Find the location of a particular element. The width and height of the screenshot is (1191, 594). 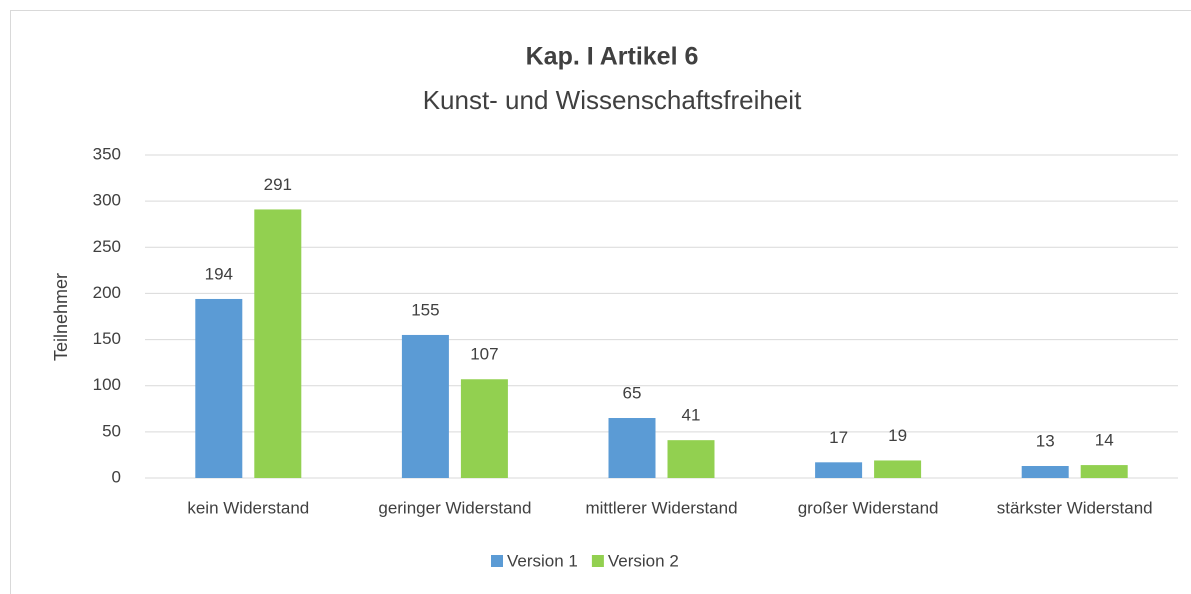

data-label: 41 is located at coordinates (691, 415).